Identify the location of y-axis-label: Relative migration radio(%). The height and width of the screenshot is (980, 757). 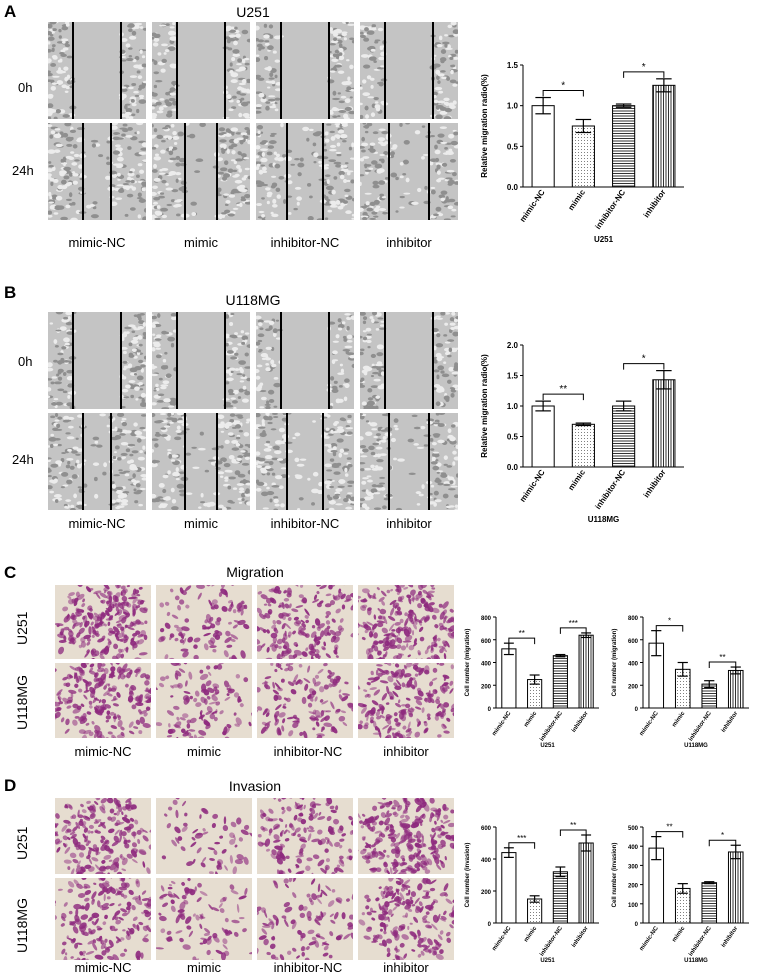
(484, 406).